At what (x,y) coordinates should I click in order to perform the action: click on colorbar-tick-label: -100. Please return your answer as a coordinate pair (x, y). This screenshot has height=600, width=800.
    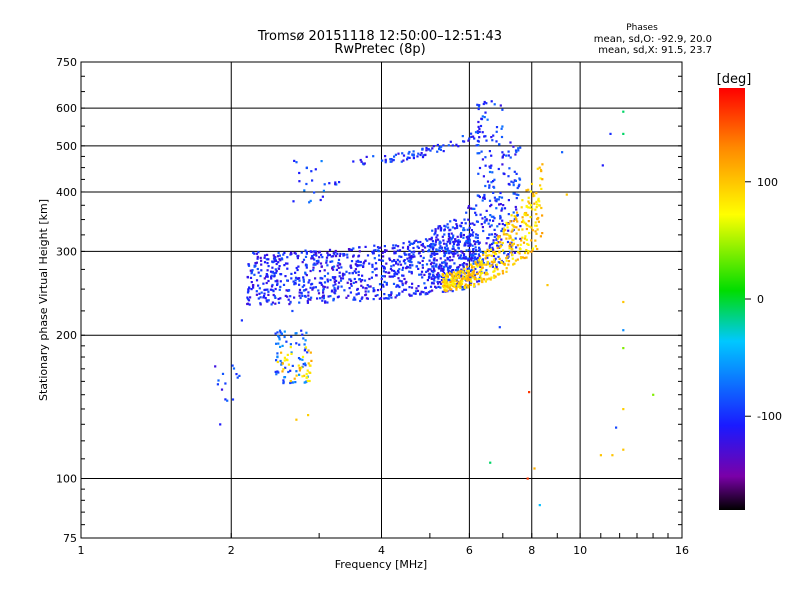
    Looking at the image, I should click on (769, 416).